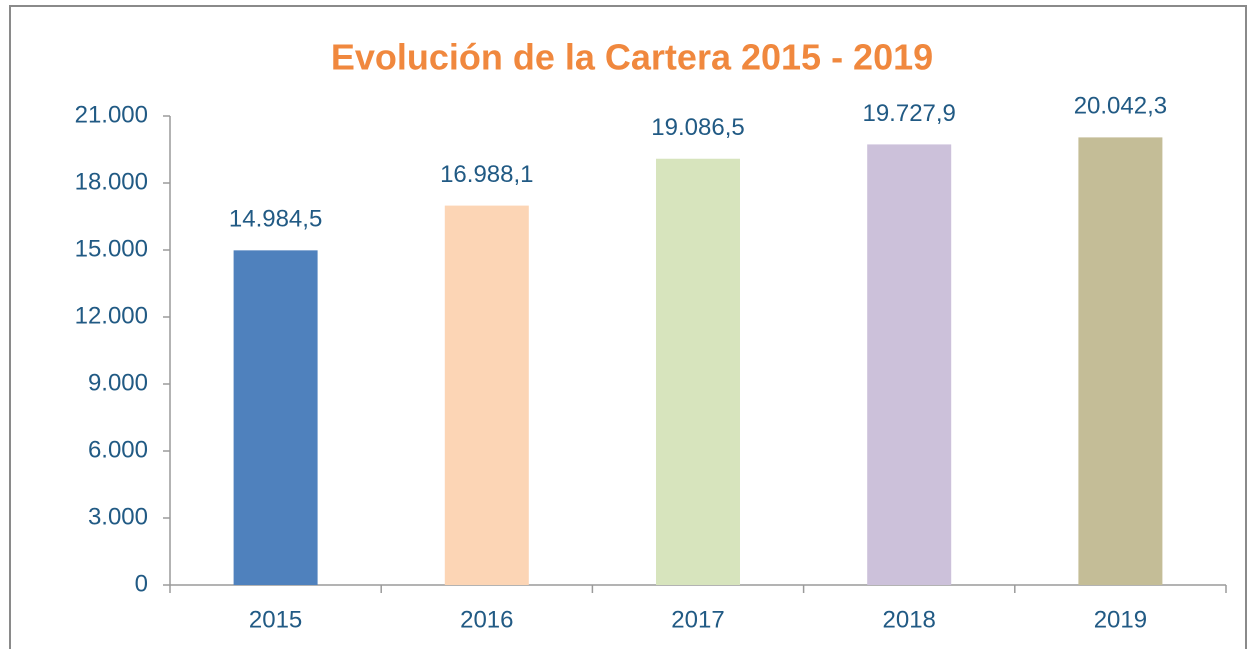  I want to click on x-tick-label: 2015, so click(275, 619).